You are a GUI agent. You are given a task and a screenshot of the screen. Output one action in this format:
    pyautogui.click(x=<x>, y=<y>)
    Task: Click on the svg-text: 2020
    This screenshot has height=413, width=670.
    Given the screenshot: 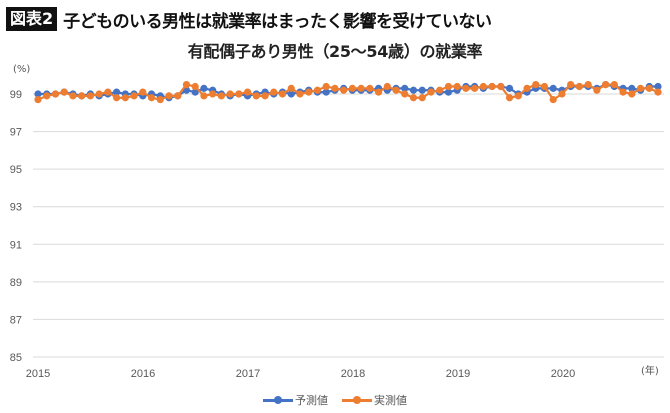 What is the action you would take?
    pyautogui.click(x=563, y=374)
    